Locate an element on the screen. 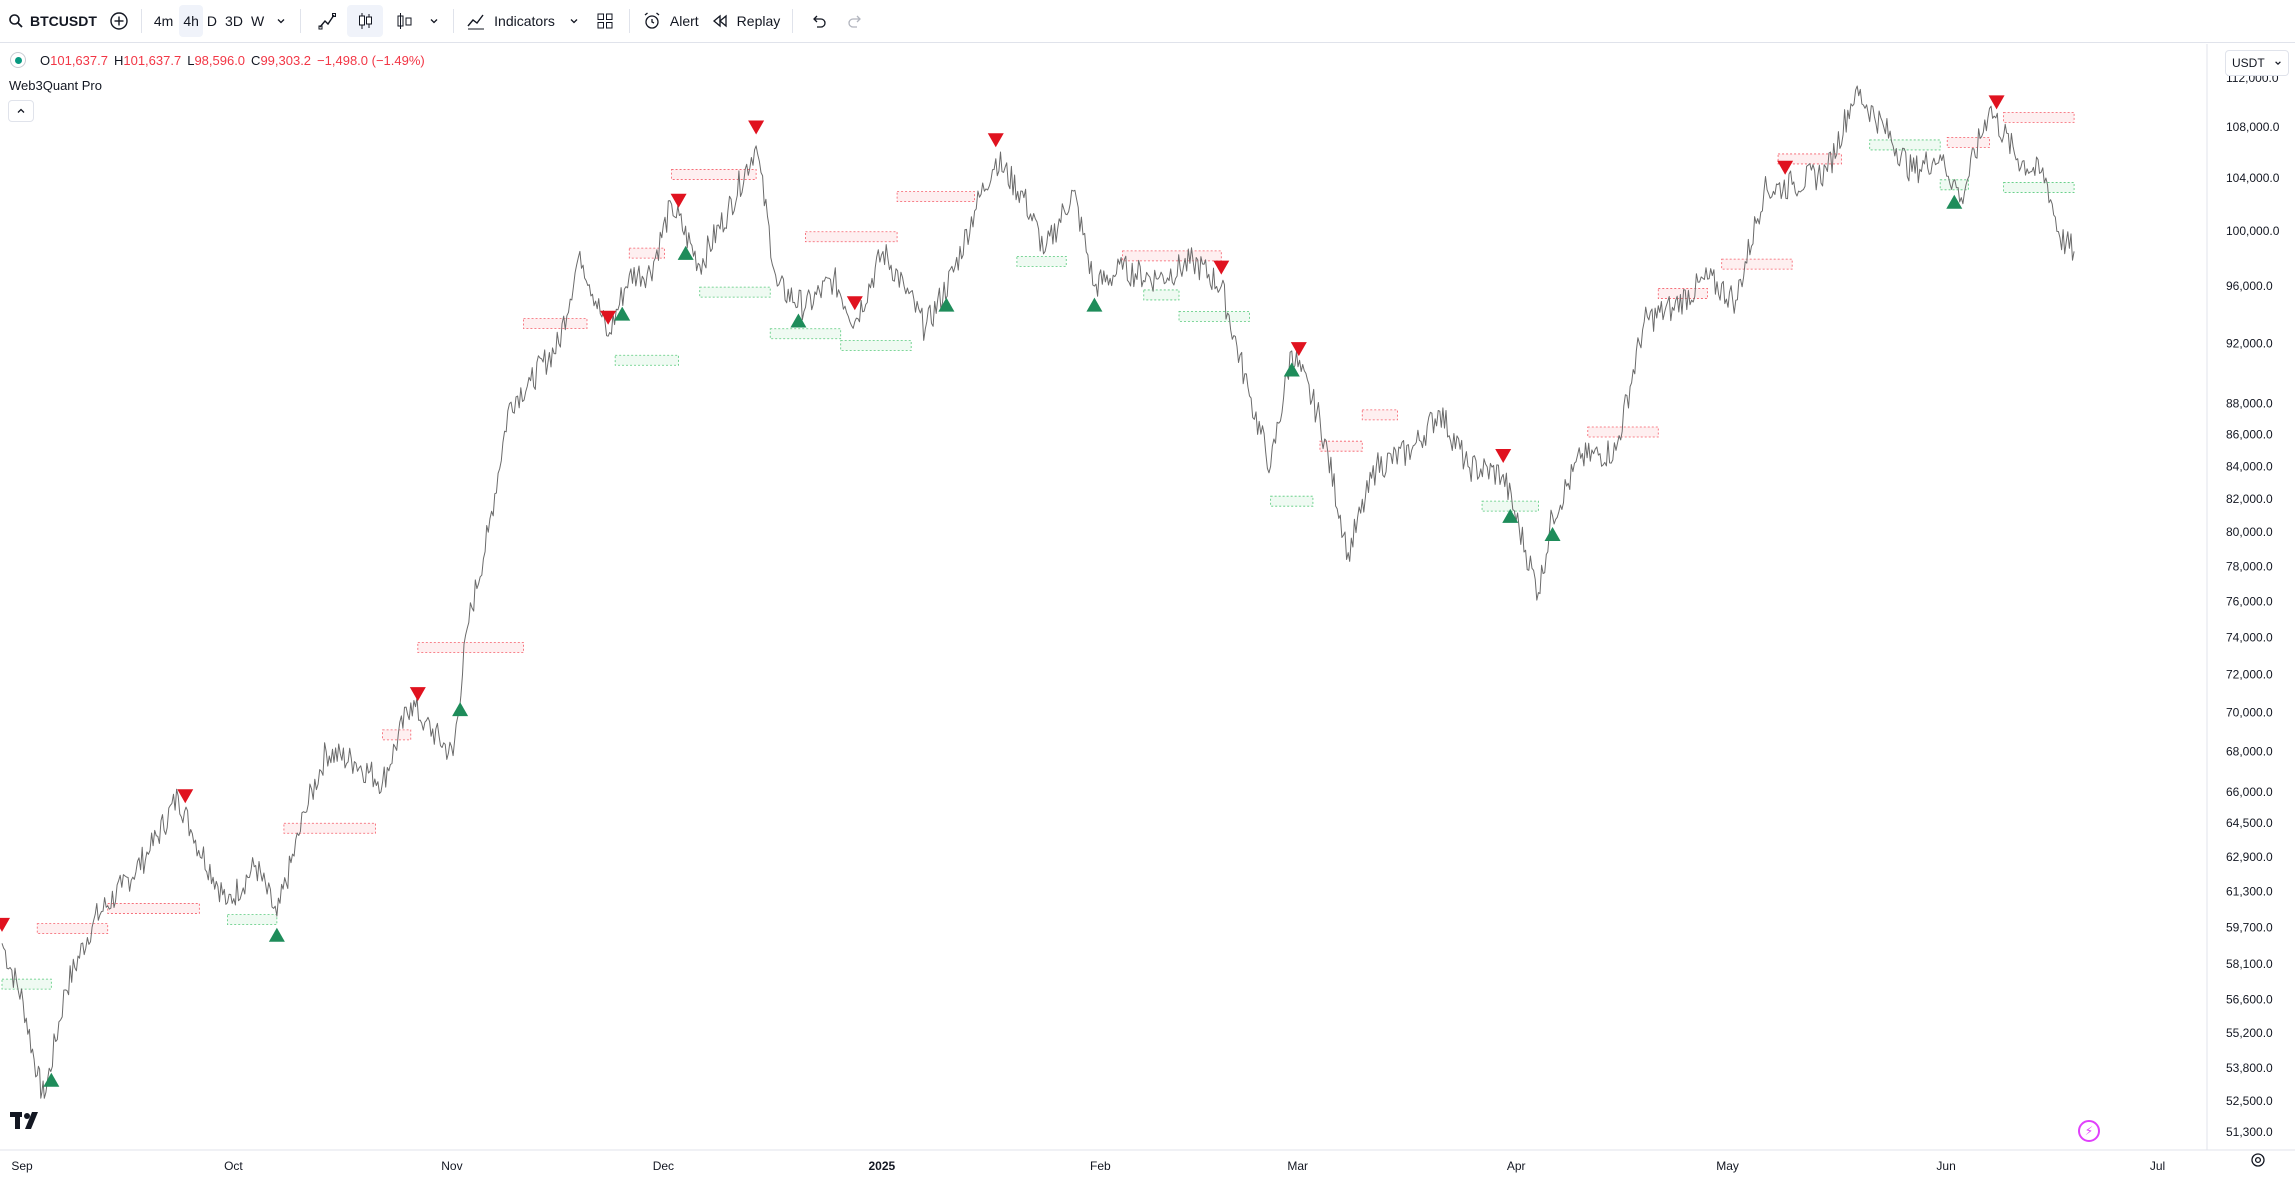  time-axis: Sep Oct Nov Dec 2025 Feb Mar Apr May Jun Jul is located at coordinates (1088, 1166).